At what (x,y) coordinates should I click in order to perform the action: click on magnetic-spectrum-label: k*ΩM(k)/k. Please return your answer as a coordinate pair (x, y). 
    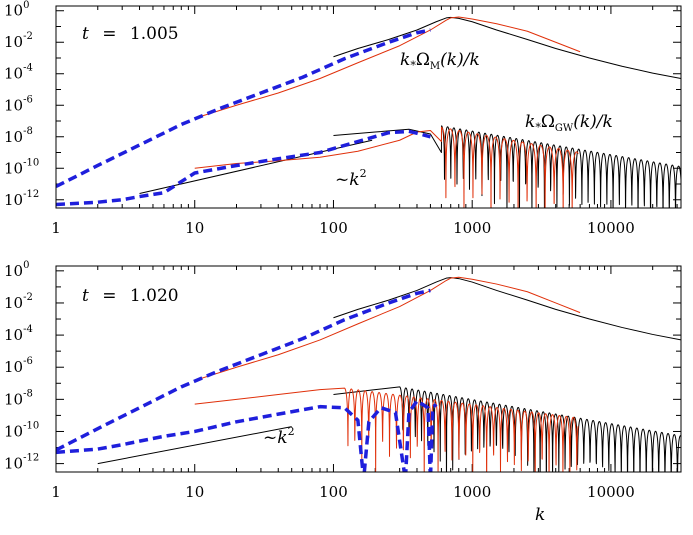
    Looking at the image, I should click on (440, 61).